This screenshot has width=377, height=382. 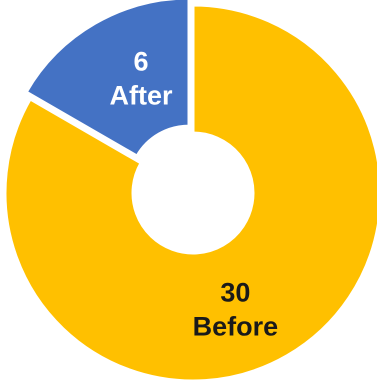 I want to click on slice-value-label-after: 6, so click(x=140, y=61).